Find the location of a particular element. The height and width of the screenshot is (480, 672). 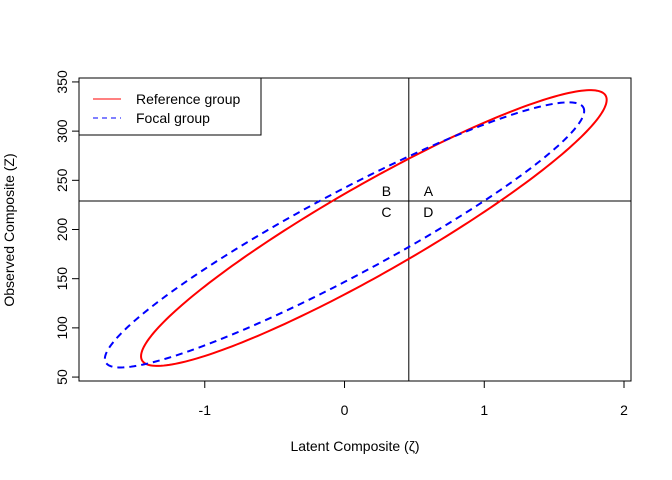

y-tick-label: 150 is located at coordinates (62, 279).